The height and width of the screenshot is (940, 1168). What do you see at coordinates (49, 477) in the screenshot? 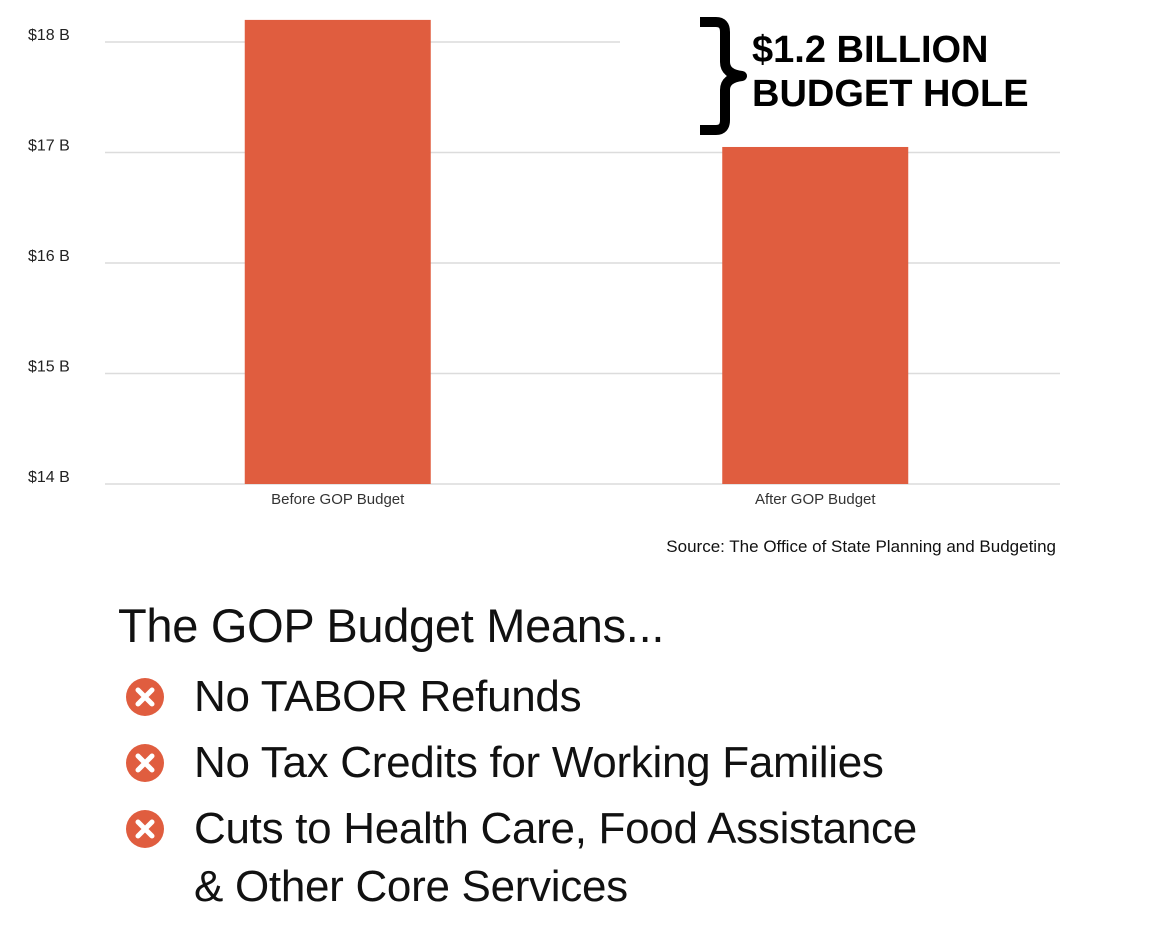
I see `y-tick-label: $14 B` at bounding box center [49, 477].